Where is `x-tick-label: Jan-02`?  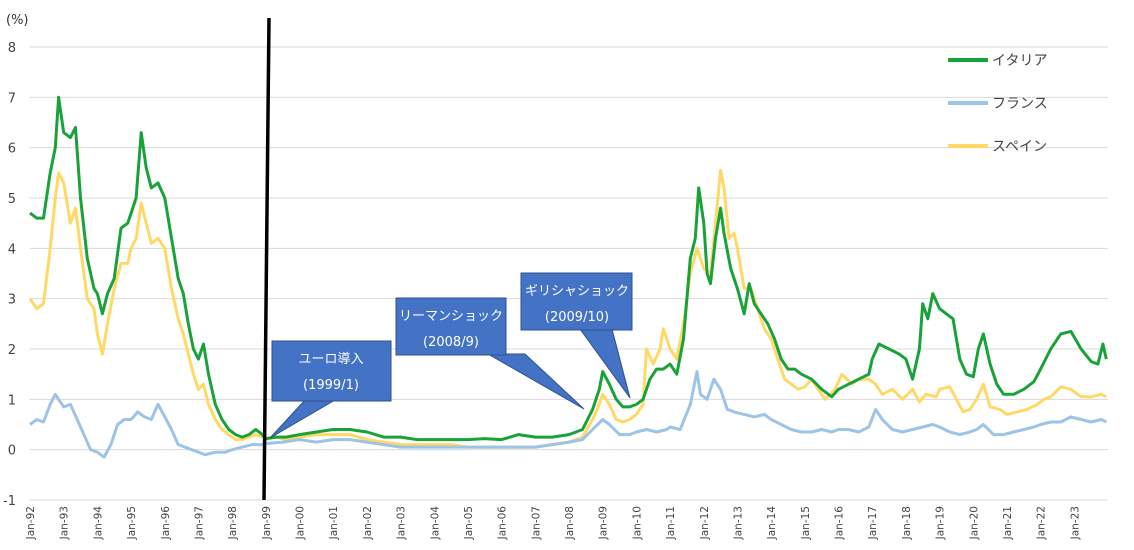
x-tick-label: Jan-02 is located at coordinates (368, 523).